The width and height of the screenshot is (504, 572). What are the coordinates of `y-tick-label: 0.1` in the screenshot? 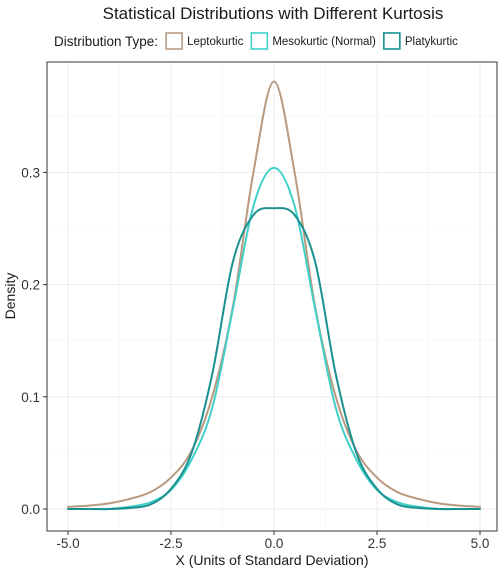 It's located at (30, 397).